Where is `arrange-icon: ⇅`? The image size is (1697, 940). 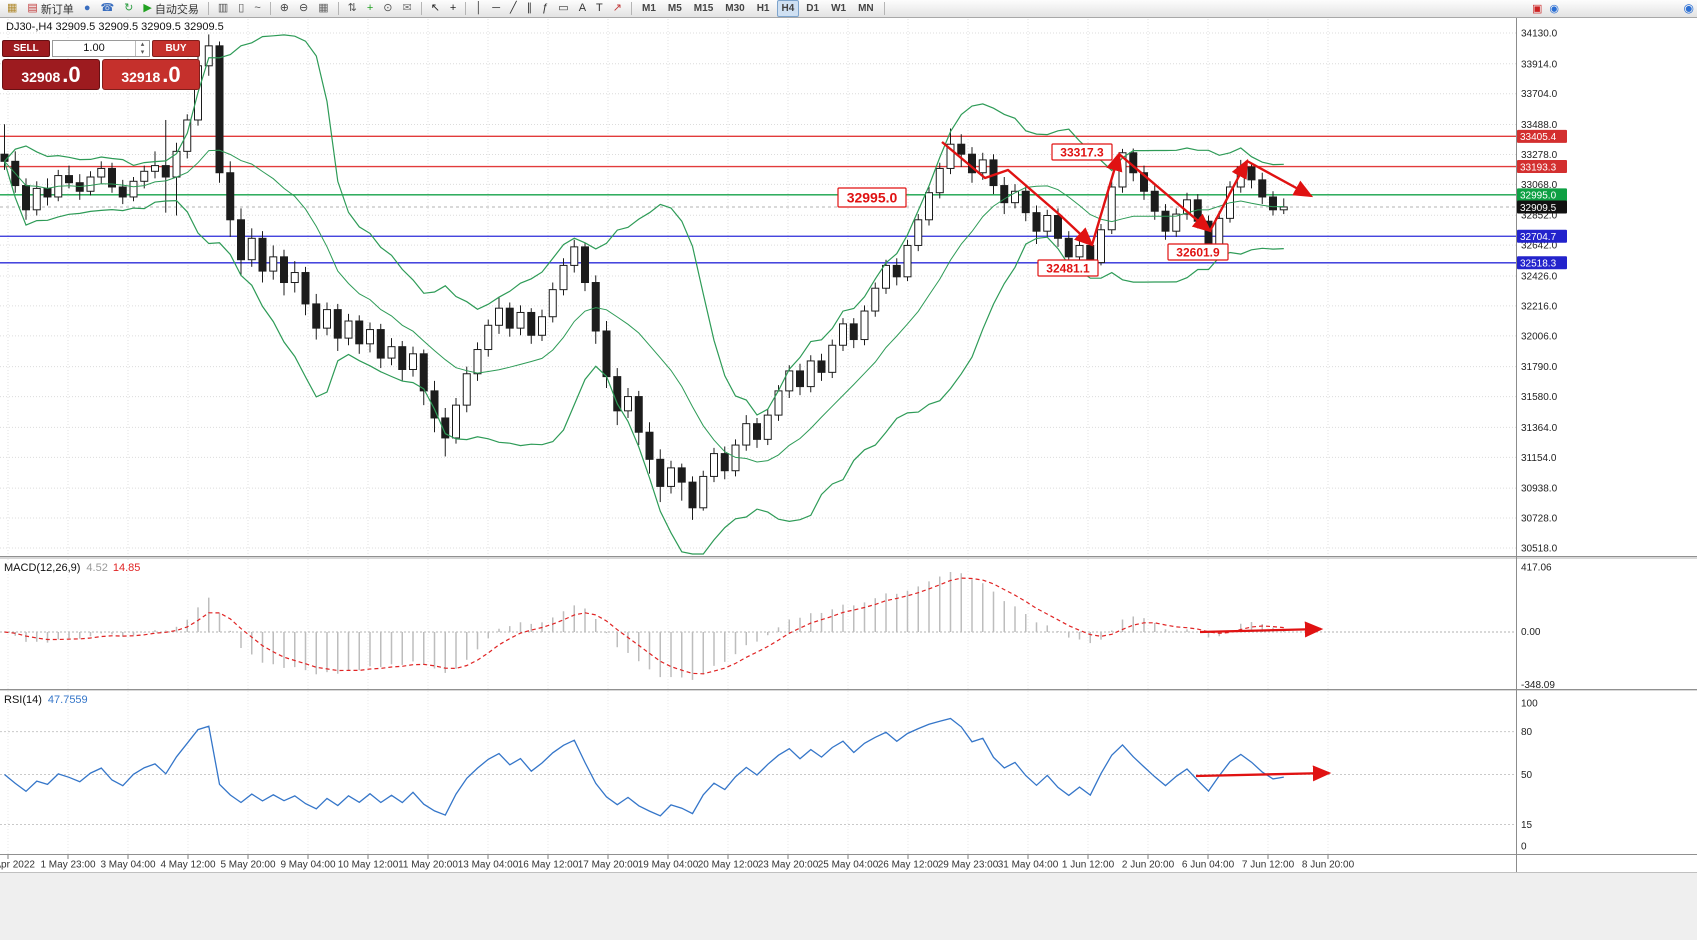
arrange-icon: ⇅ is located at coordinates (352, 8).